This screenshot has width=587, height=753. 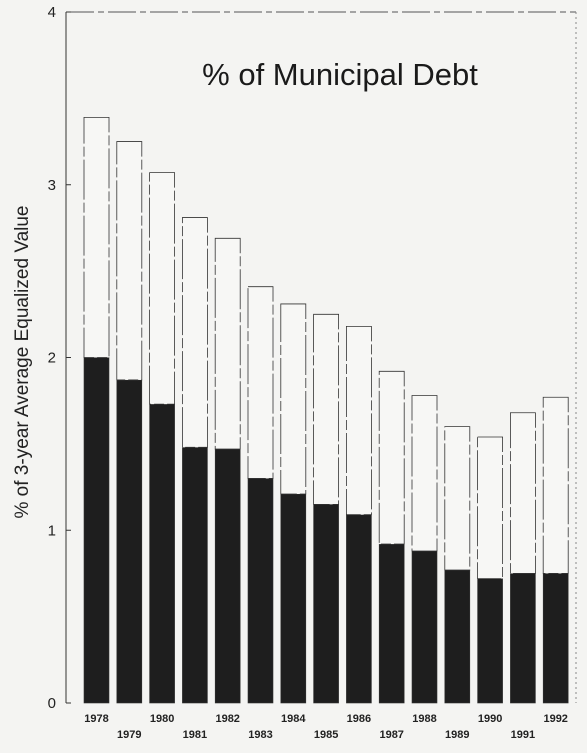 What do you see at coordinates (52, 530) in the screenshot?
I see `y-tick-label: 1` at bounding box center [52, 530].